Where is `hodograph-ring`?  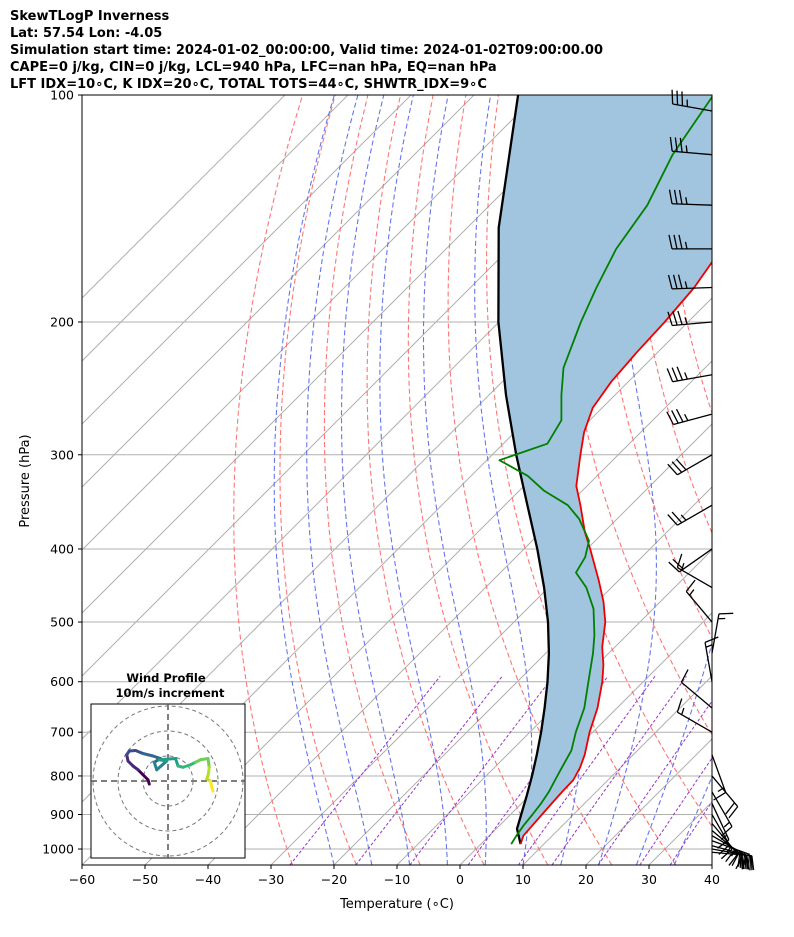 hodograph-ring is located at coordinates (168, 781).